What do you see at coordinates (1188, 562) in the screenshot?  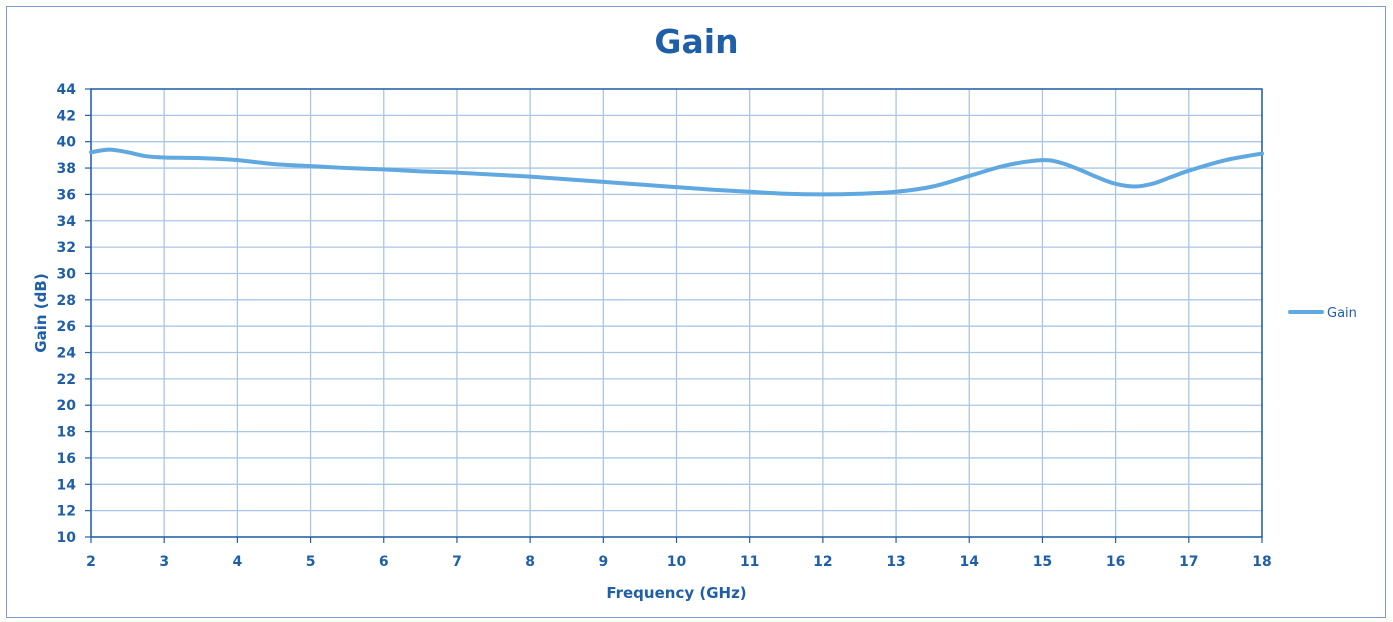 I see `x-tick-label: 17` at bounding box center [1188, 562].